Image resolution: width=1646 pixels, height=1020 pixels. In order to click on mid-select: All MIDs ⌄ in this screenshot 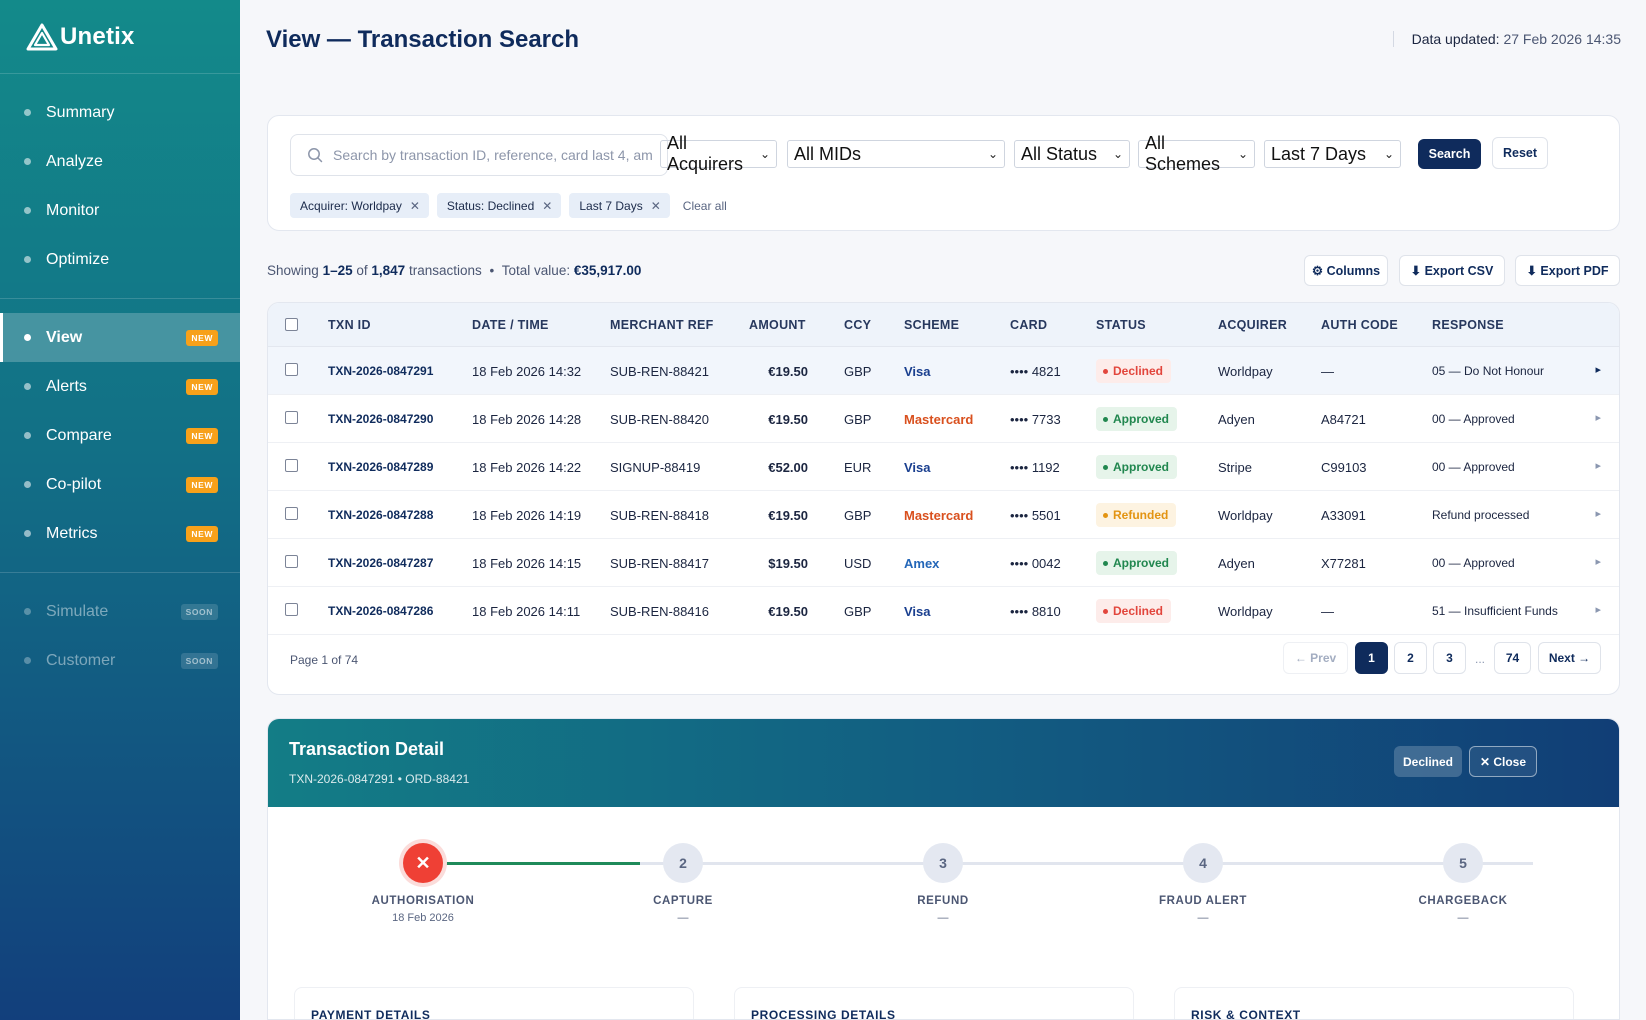, I will do `click(896, 154)`.